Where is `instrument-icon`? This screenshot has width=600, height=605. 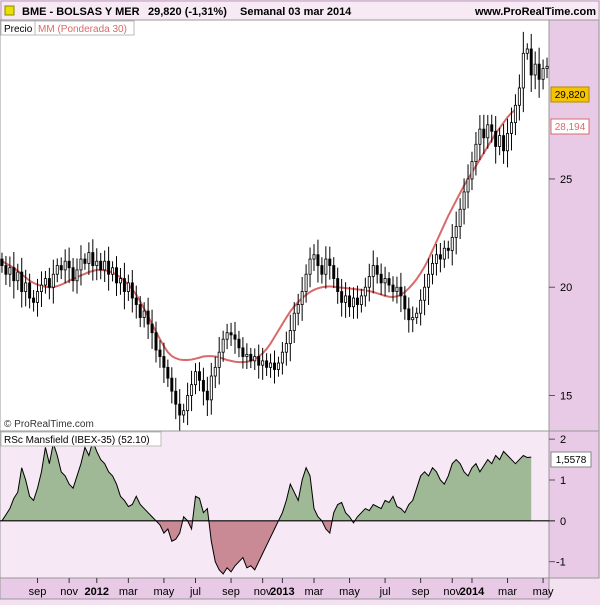
instrument-icon is located at coordinates (9, 10).